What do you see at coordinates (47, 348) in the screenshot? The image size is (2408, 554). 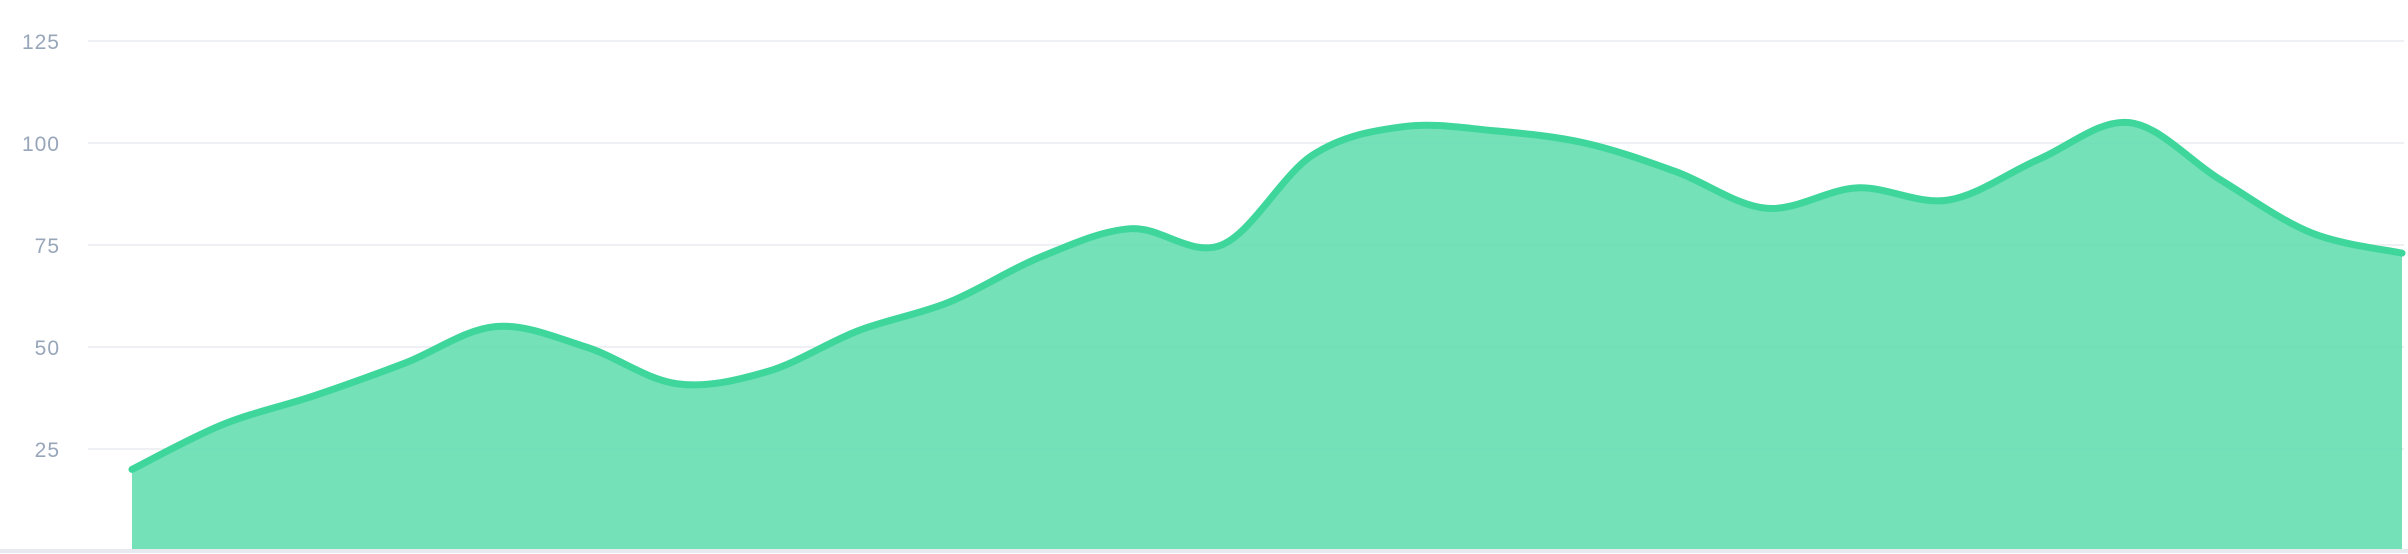 I see `y-tick-label-50: 50` at bounding box center [47, 348].